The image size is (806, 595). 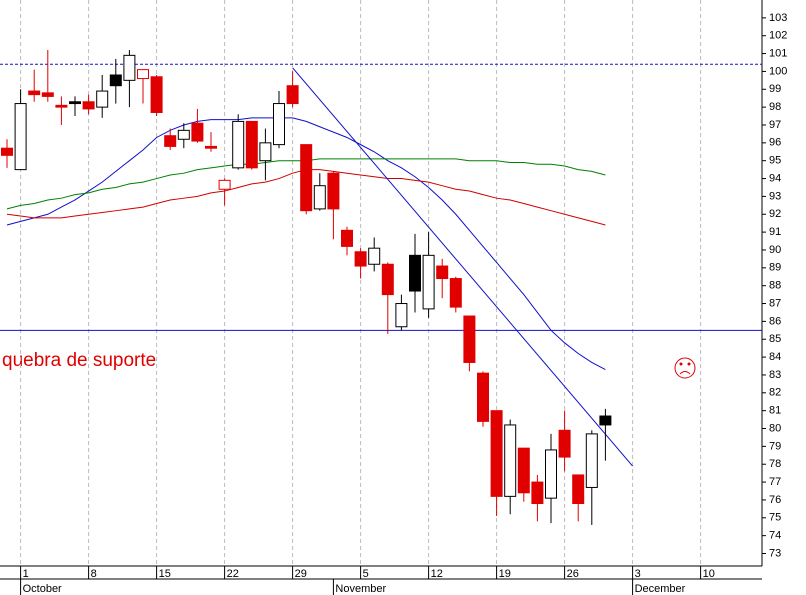 What do you see at coordinates (638, 574) in the screenshot?
I see `x-tick-label: 3` at bounding box center [638, 574].